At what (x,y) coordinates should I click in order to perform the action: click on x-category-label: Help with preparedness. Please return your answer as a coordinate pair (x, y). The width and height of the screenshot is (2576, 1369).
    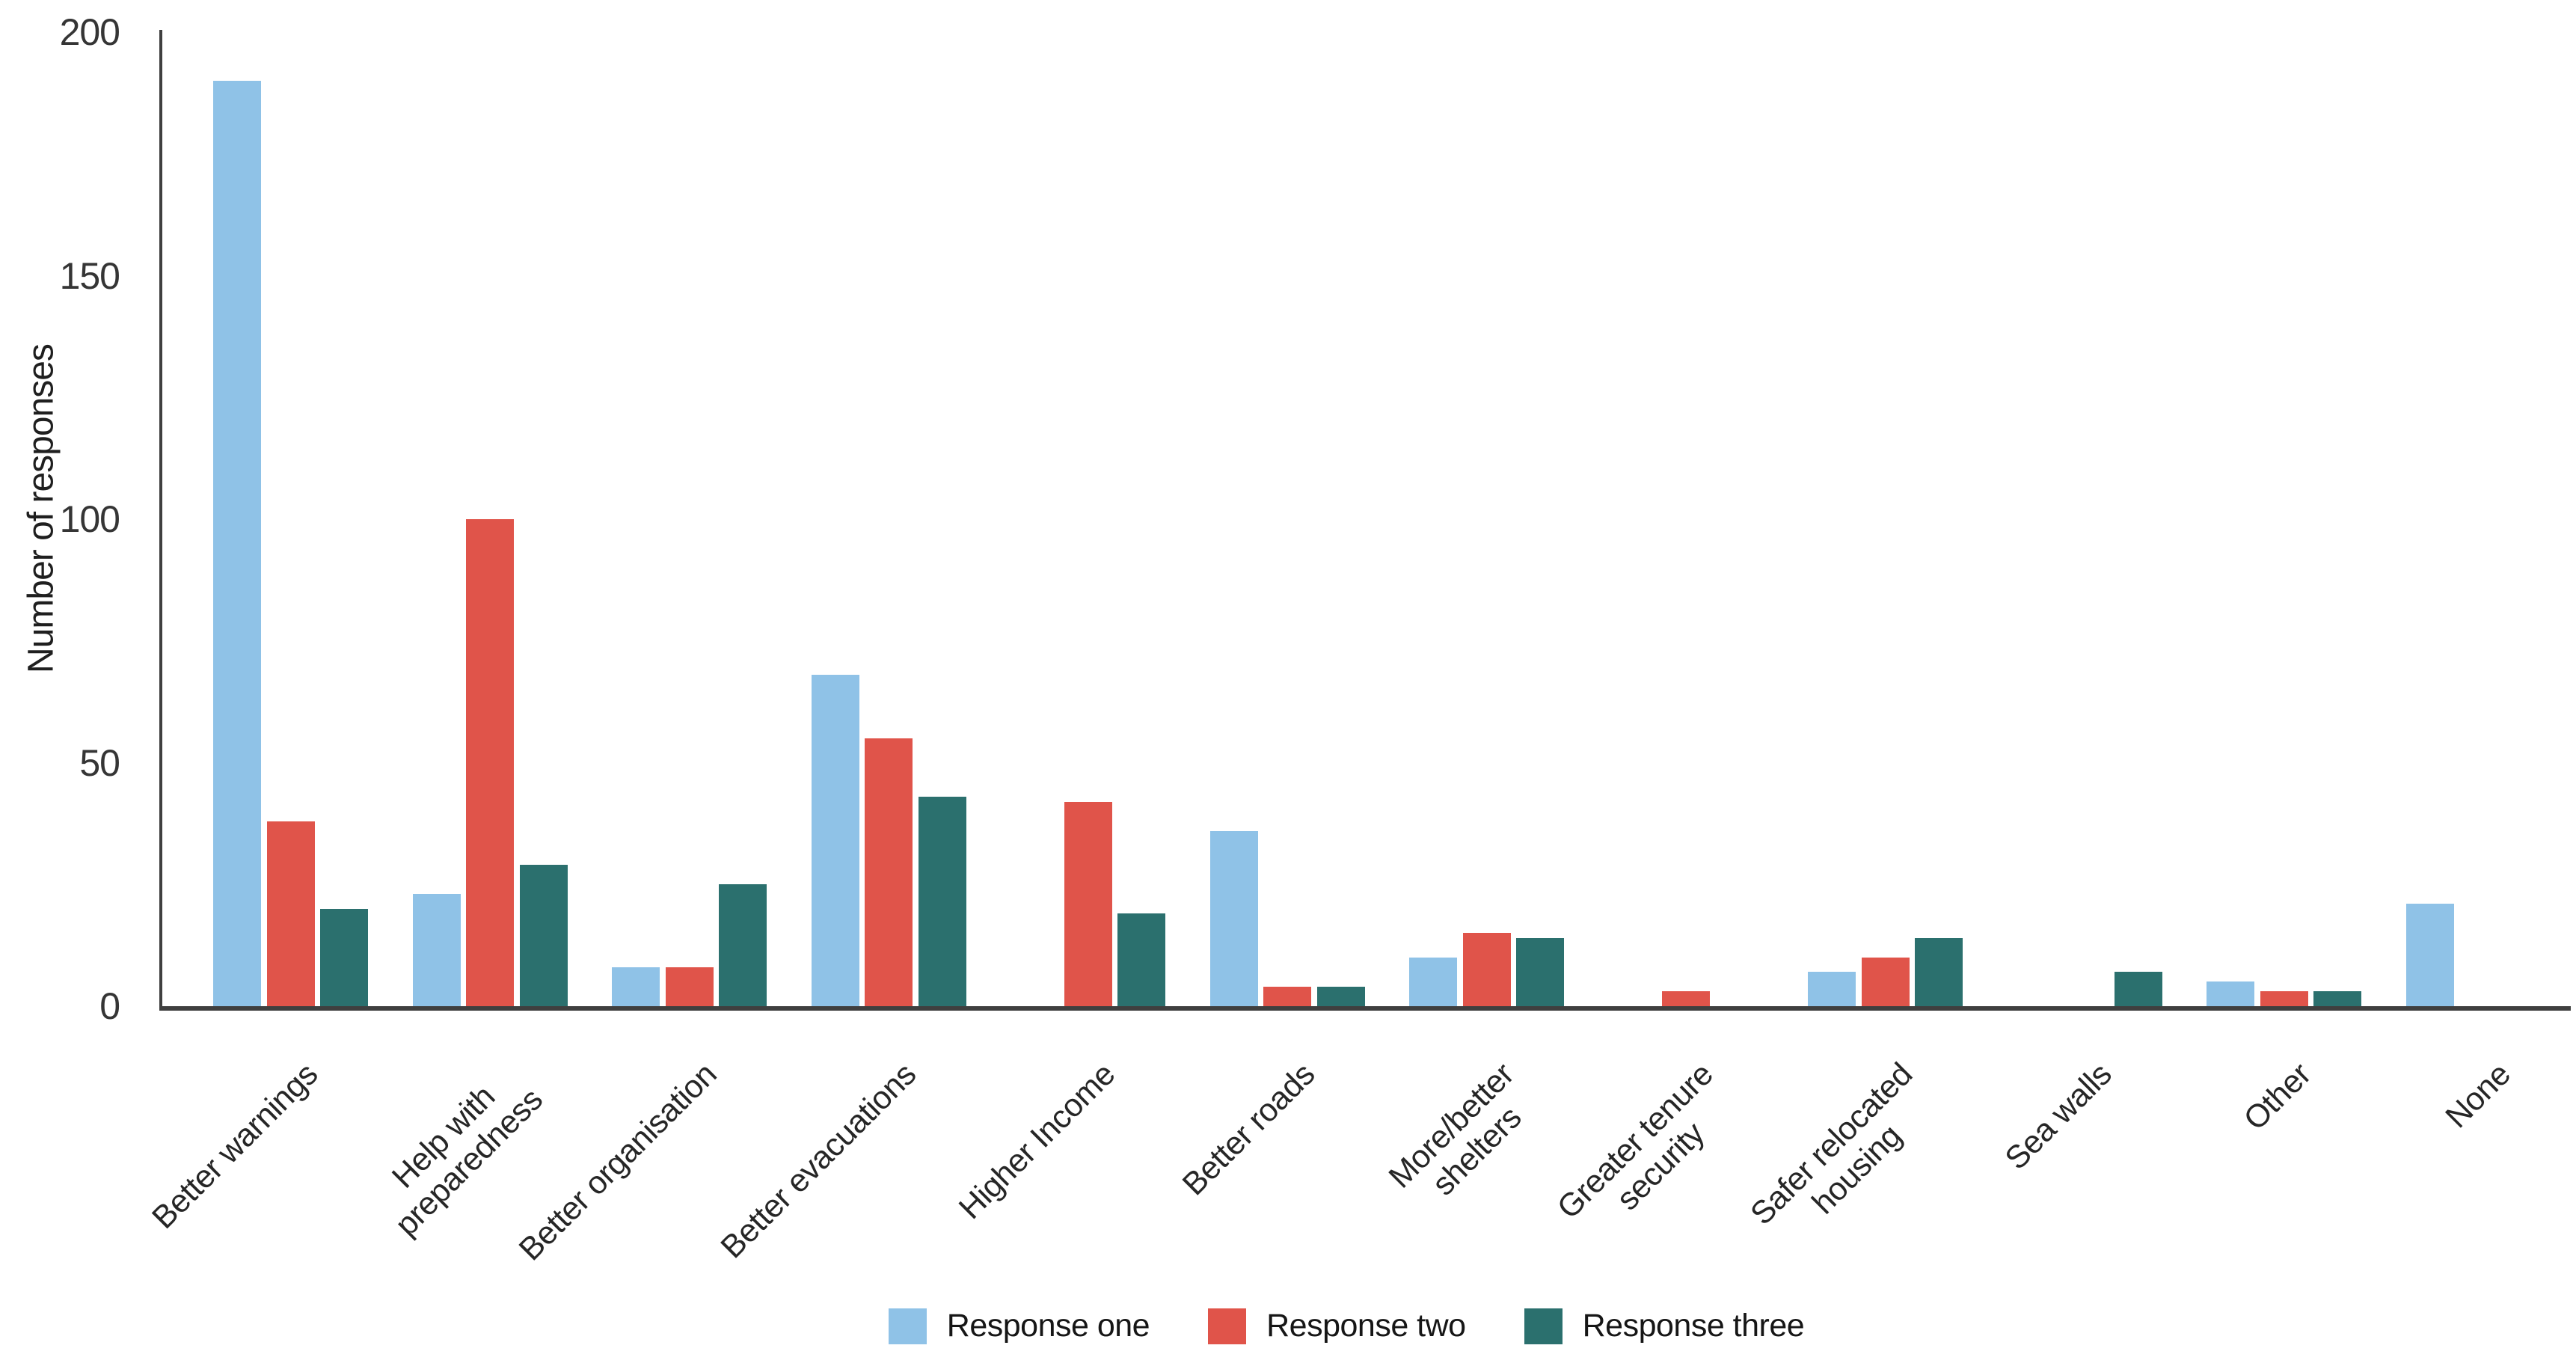
    Looking at the image, I should click on (467, 1160).